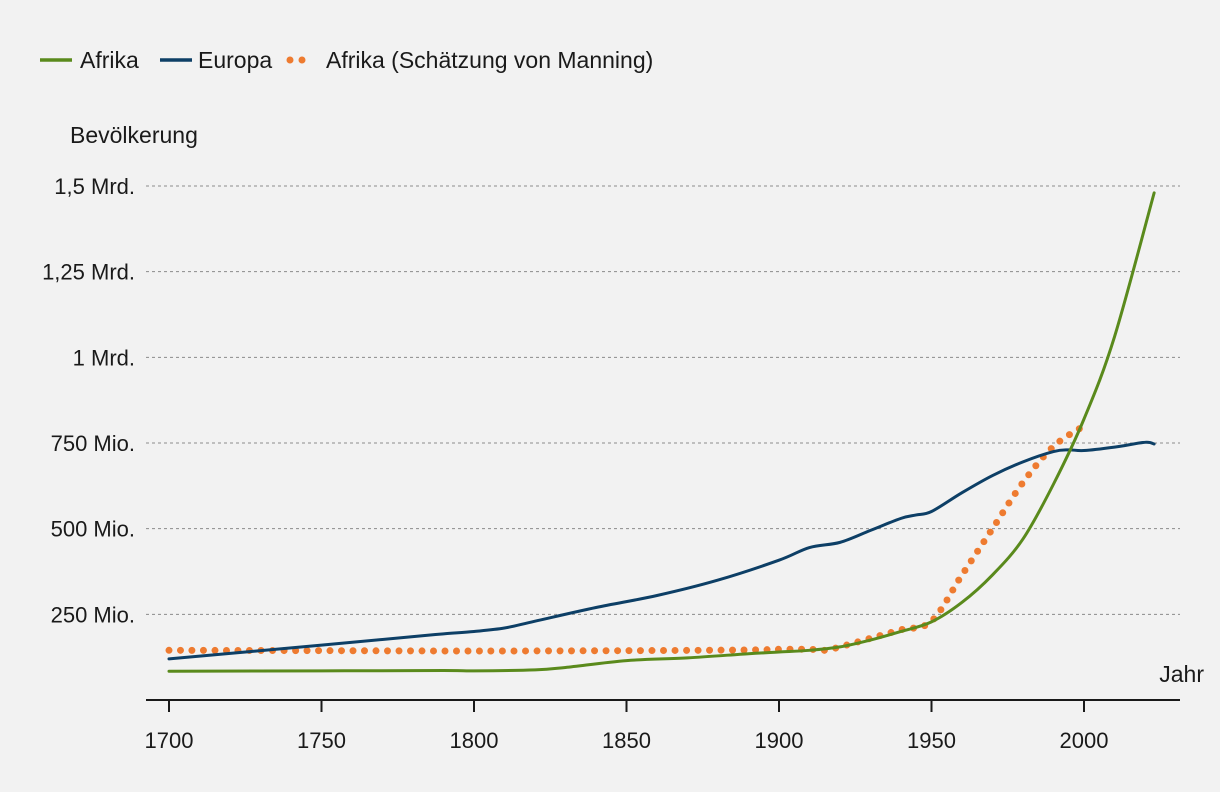 Image resolution: width=1220 pixels, height=792 pixels. What do you see at coordinates (321, 740) in the screenshot?
I see `x-tick-label: 1750` at bounding box center [321, 740].